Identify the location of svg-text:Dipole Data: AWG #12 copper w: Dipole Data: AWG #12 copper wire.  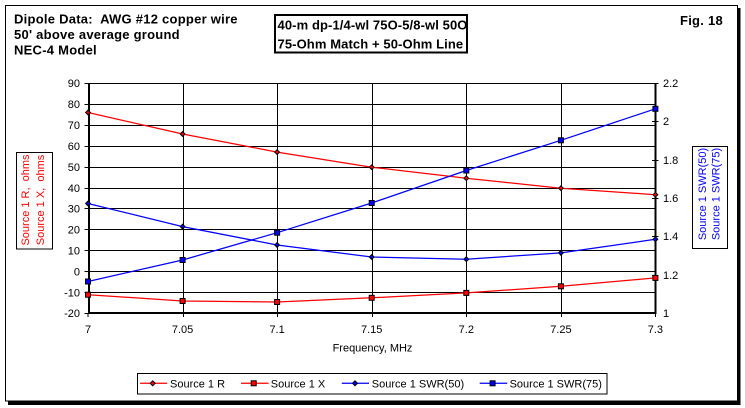
(126, 18).